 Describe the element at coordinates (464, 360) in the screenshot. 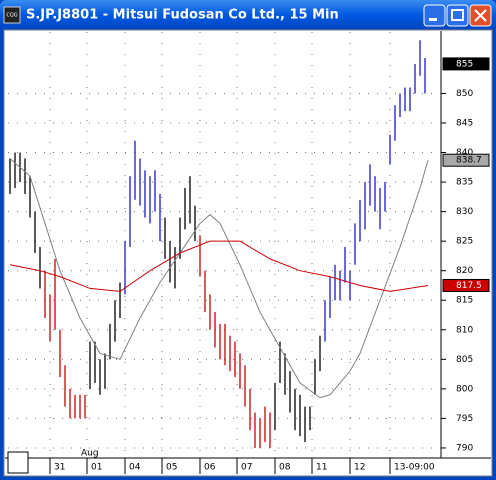

I see `y-tick-label: 805` at that location.